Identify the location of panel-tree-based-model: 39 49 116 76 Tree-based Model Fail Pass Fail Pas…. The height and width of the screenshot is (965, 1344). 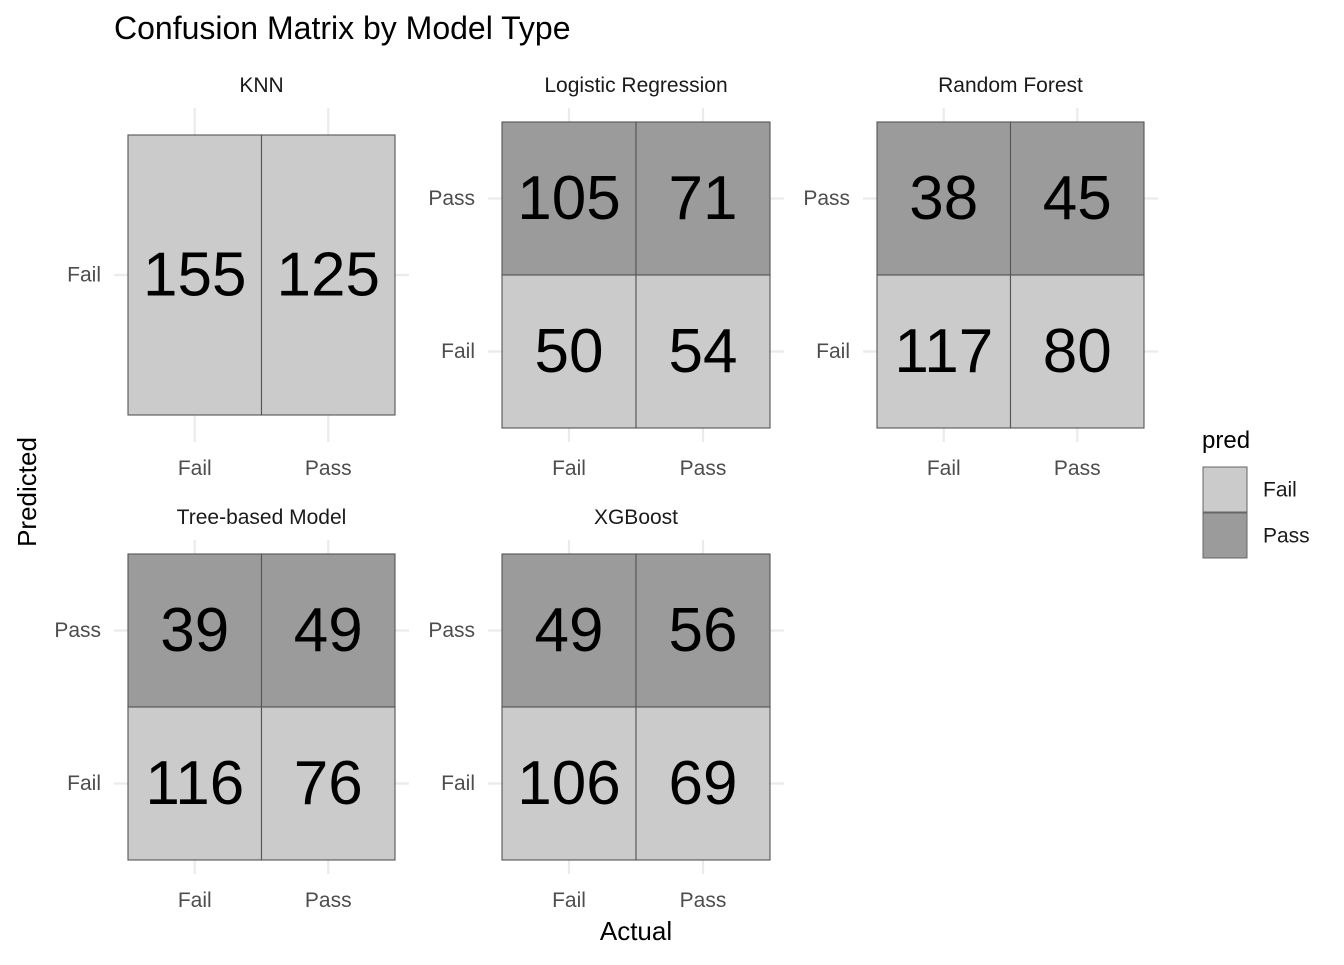
(231, 709).